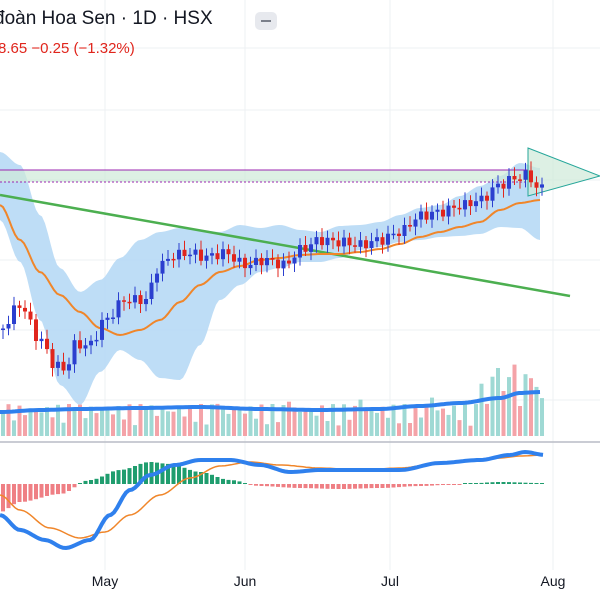 The height and width of the screenshot is (600, 600). What do you see at coordinates (266, 21) in the screenshot?
I see `collapse-legend-button` at bounding box center [266, 21].